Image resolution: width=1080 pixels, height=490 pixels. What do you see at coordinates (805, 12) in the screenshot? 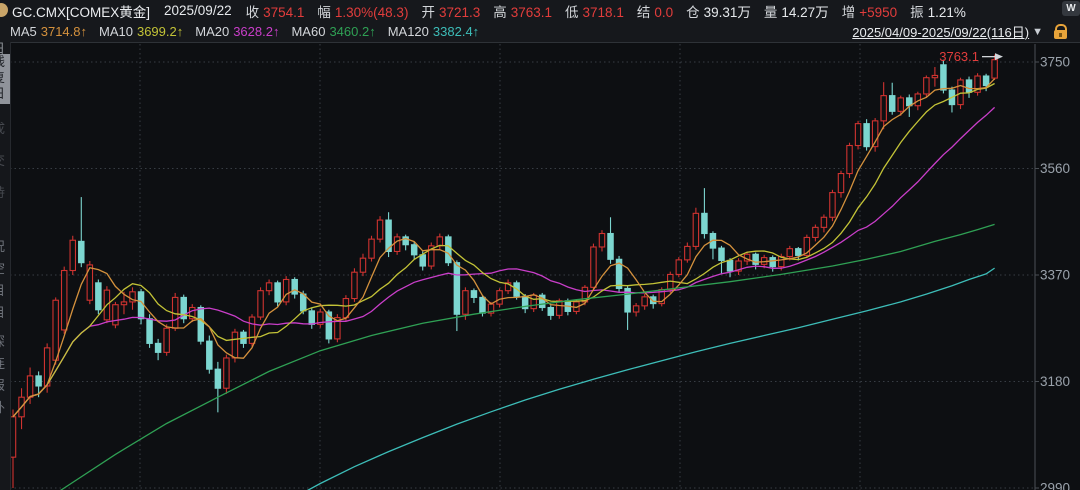
I see `quote-field-value: 14.27万` at bounding box center [805, 12].